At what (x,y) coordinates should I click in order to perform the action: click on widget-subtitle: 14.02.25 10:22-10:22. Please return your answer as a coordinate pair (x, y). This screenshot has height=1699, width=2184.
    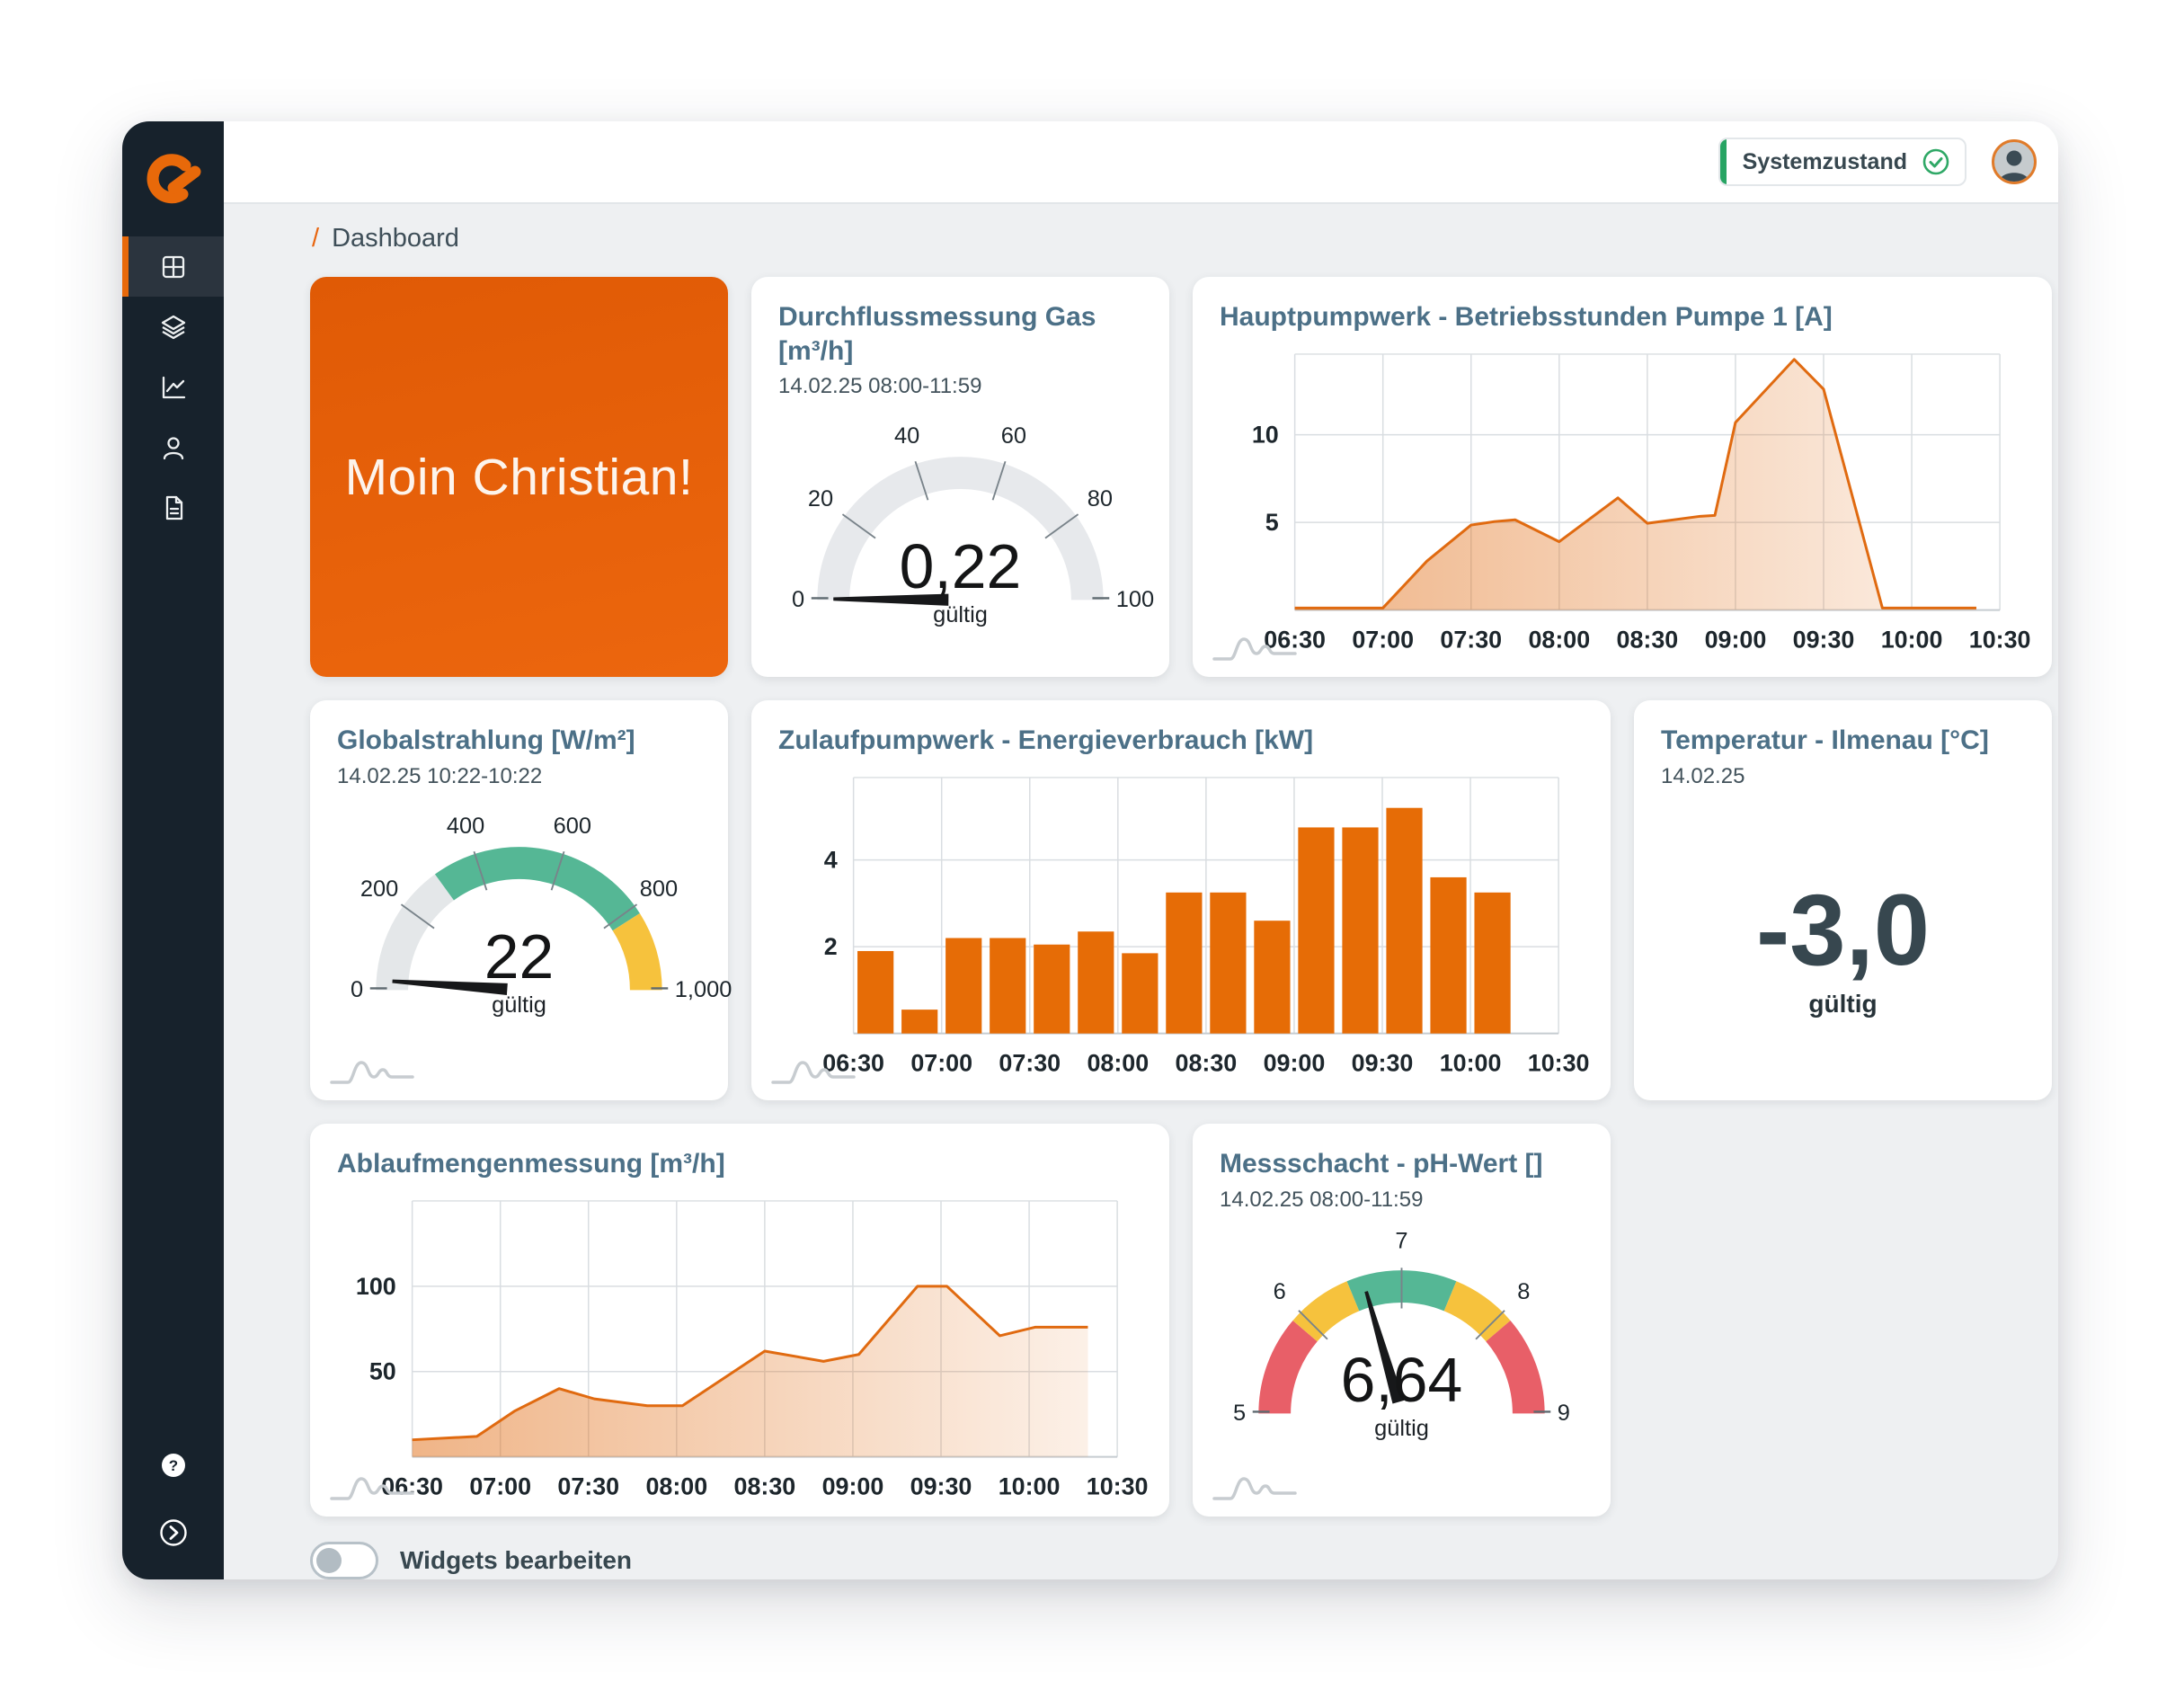
    Looking at the image, I should click on (440, 775).